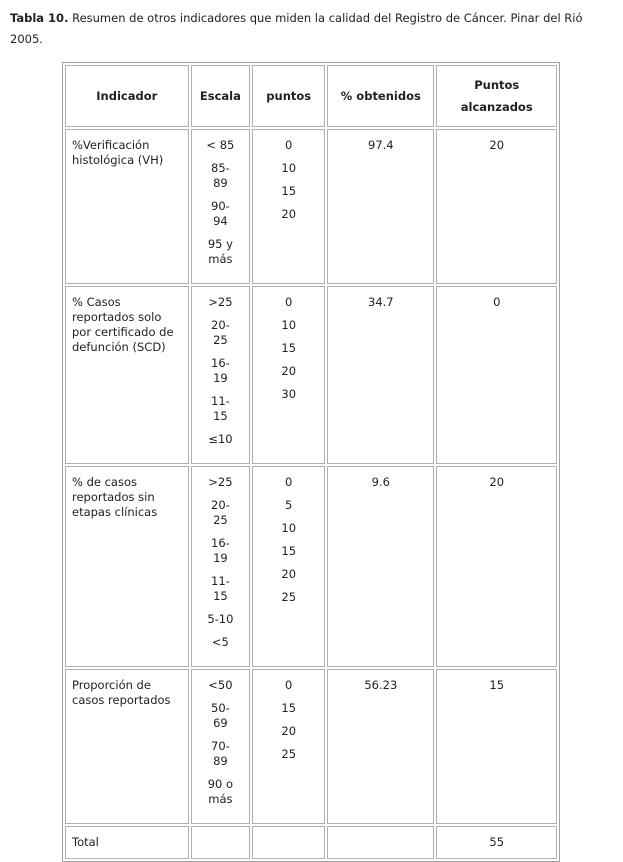 The image size is (623, 862). I want to click on scale-item: 85-89, so click(220, 175).